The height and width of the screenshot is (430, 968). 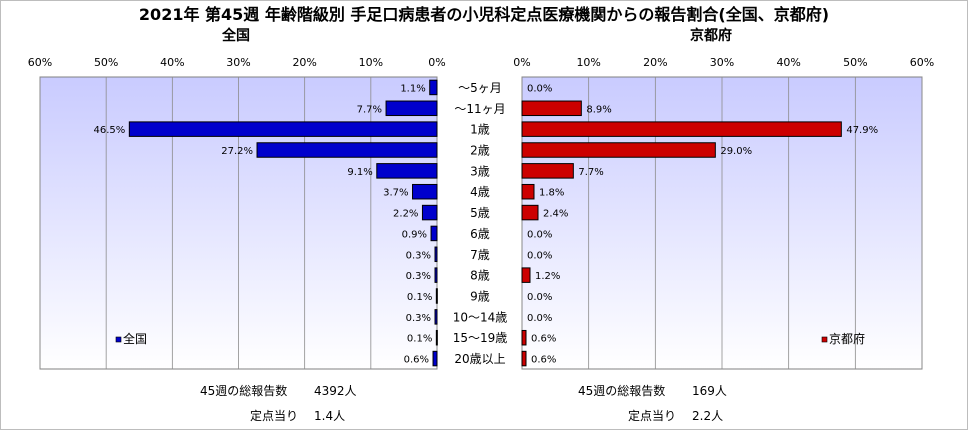 I want to click on category-label: 20歳以上, so click(x=479, y=359).